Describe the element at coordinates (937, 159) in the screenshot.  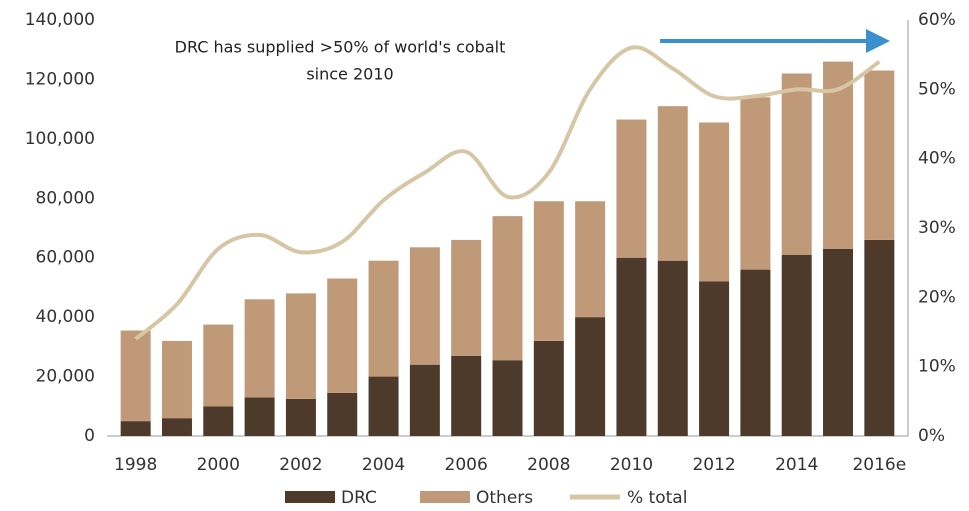
I see `y2-tick-label: 40%` at that location.